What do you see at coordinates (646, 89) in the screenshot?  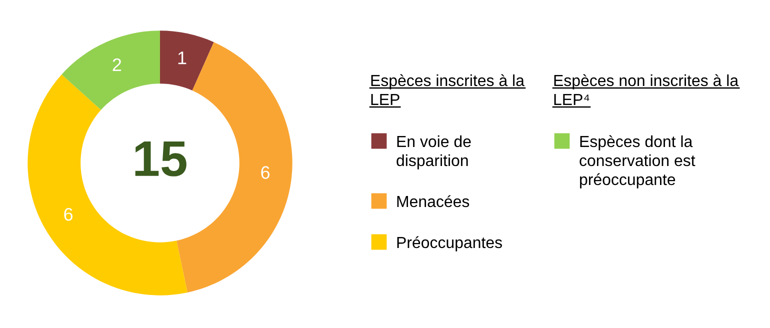 I see `text: Espèces non inscrites à la LEP⁴` at bounding box center [646, 89].